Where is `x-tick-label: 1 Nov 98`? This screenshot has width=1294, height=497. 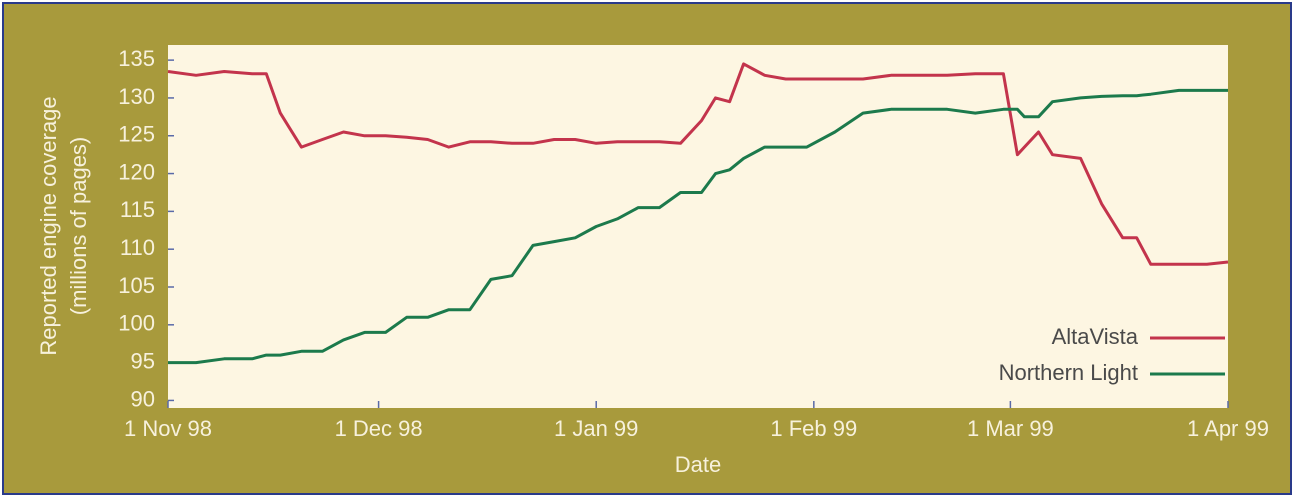 x-tick-label: 1 Nov 98 is located at coordinates (168, 428).